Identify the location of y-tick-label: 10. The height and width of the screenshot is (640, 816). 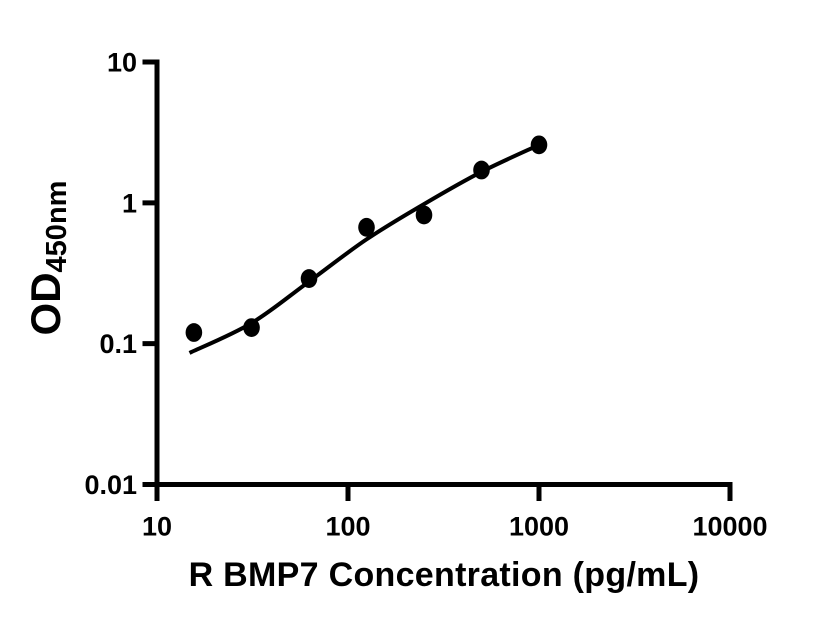
(122, 63).